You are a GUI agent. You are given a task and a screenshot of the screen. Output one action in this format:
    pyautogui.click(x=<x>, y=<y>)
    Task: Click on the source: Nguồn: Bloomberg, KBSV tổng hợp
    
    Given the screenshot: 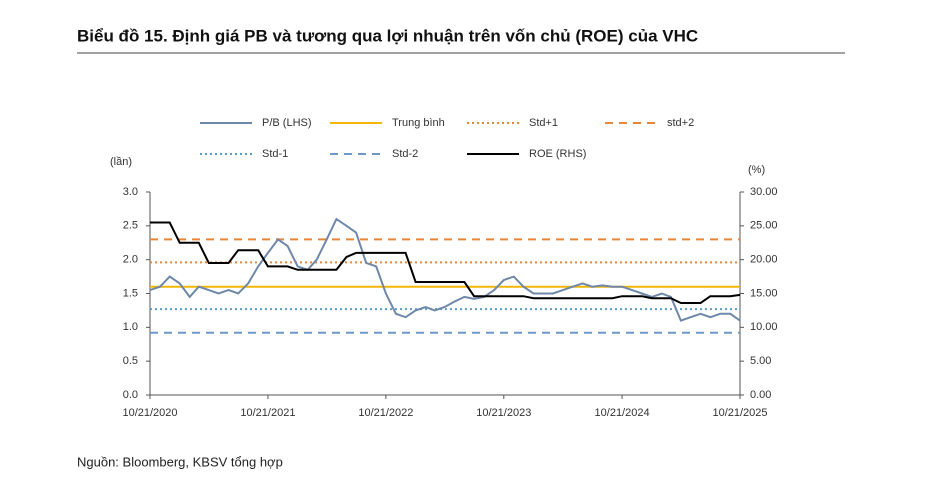 What is the action you would take?
    pyautogui.click(x=180, y=461)
    